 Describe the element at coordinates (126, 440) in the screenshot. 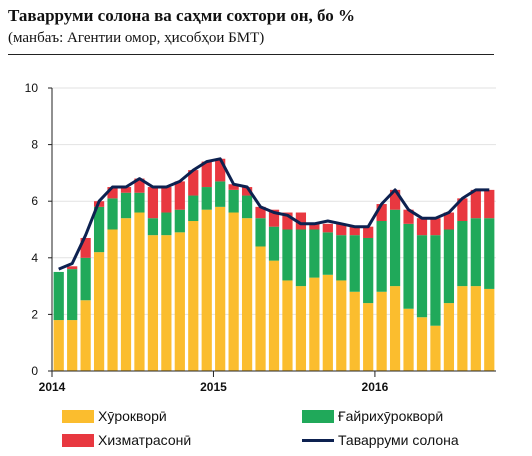

I see `legend-item-services: Хизматрасонӣ` at that location.